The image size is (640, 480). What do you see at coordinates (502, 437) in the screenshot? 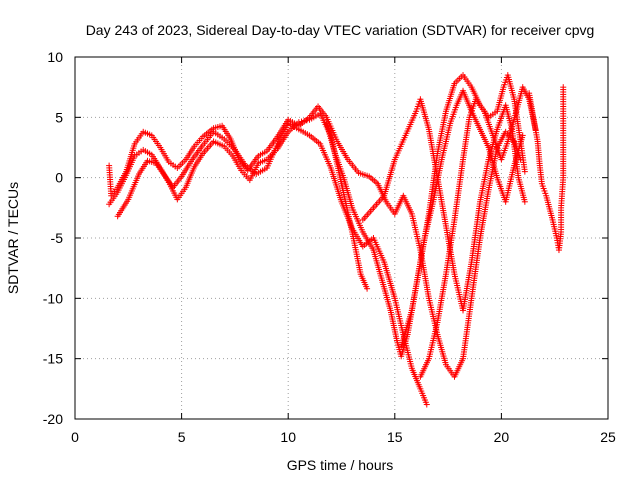
I see `x-tick-label: 20` at bounding box center [502, 437].